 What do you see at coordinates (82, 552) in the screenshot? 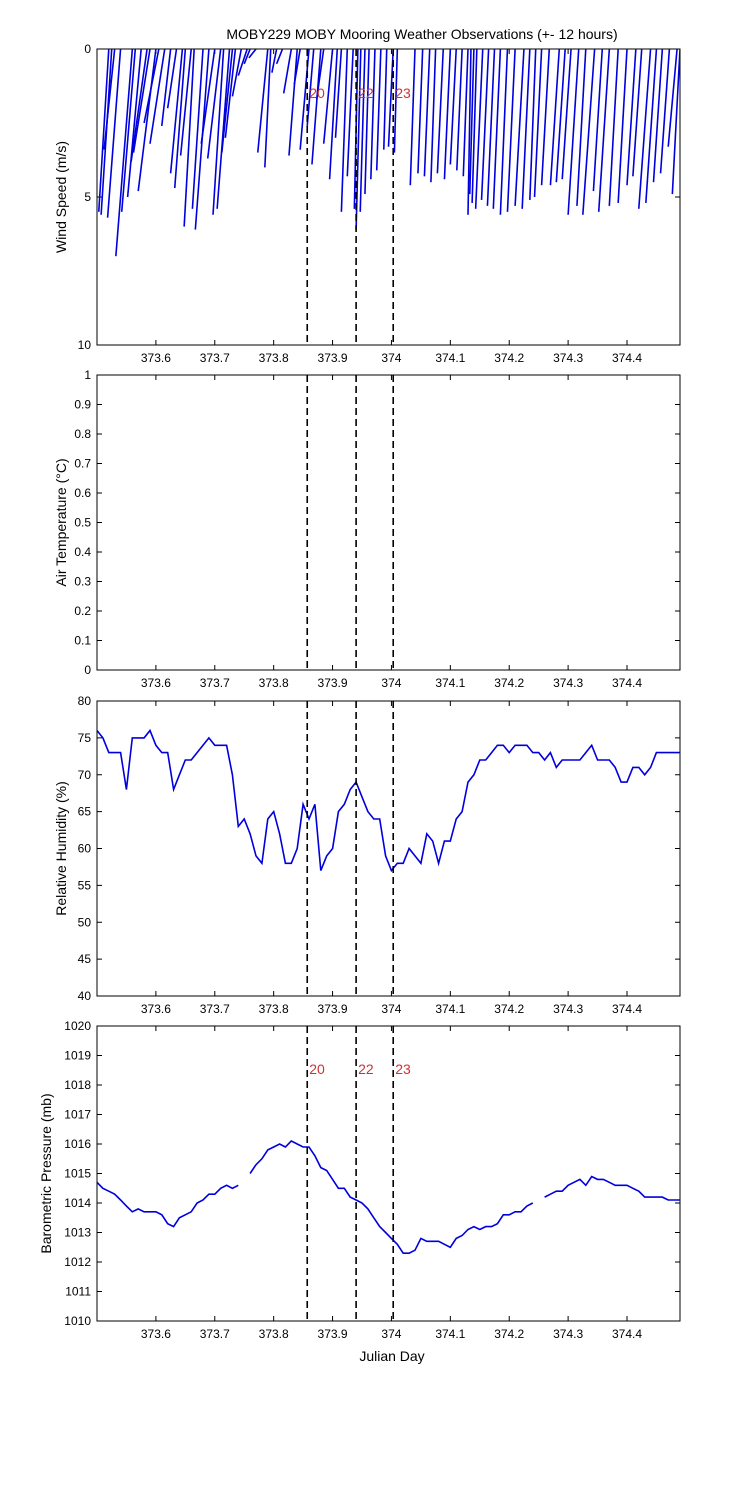
I see `y-tick-label: 0.4` at bounding box center [82, 552].